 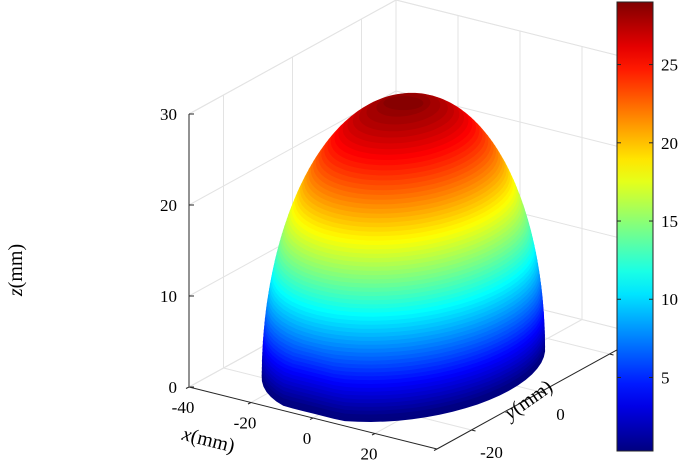 I want to click on colorbar: 5 10 15 20 25, so click(x=647, y=226).